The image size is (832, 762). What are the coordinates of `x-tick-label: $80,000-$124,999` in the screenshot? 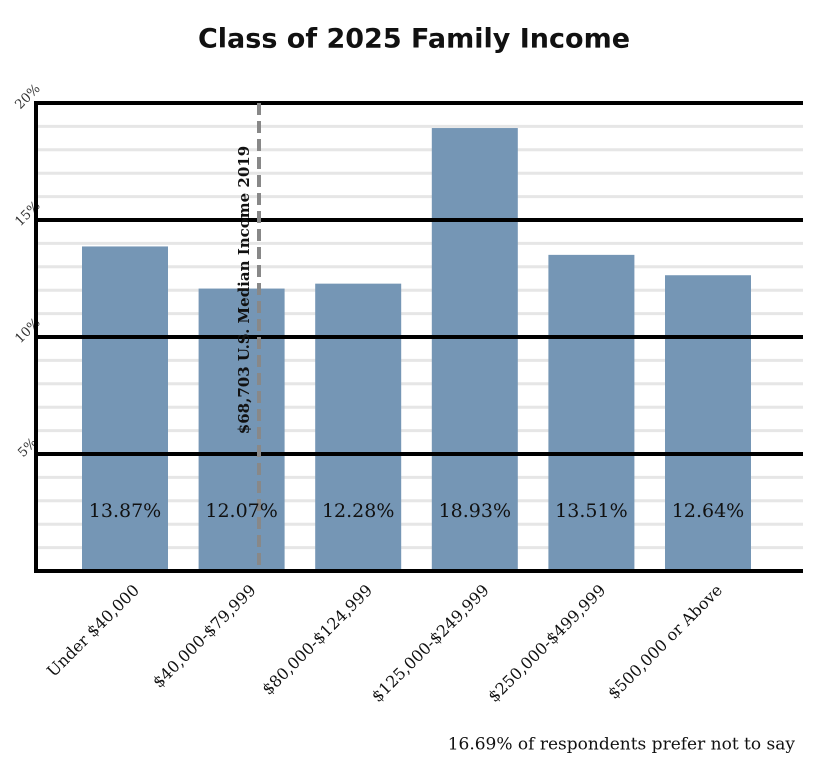 It's located at (317, 640).